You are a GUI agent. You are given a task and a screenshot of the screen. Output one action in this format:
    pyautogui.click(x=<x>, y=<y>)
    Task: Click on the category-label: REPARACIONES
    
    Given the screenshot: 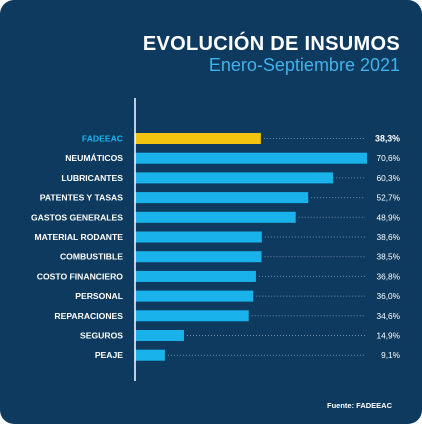 What is the action you would take?
    pyautogui.click(x=88, y=316)
    